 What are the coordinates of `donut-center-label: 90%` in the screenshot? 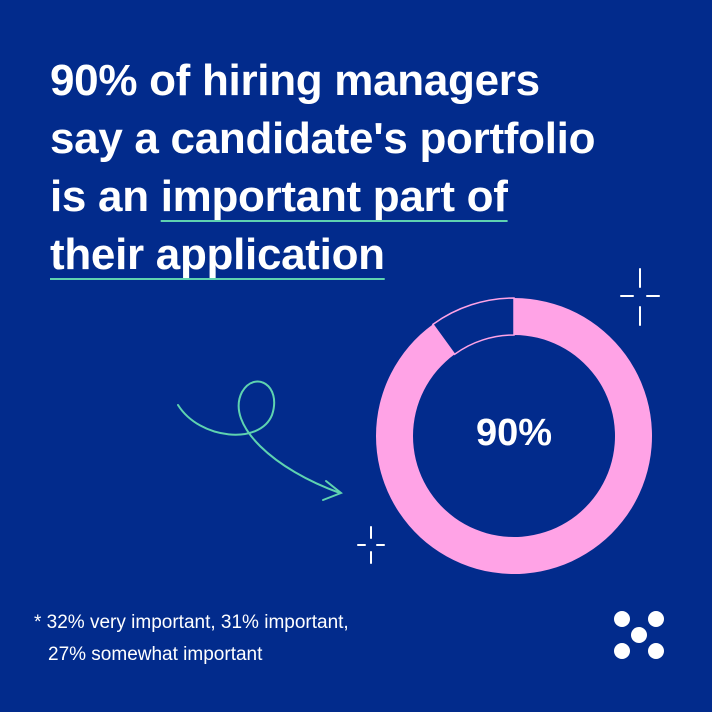 It's located at (514, 433).